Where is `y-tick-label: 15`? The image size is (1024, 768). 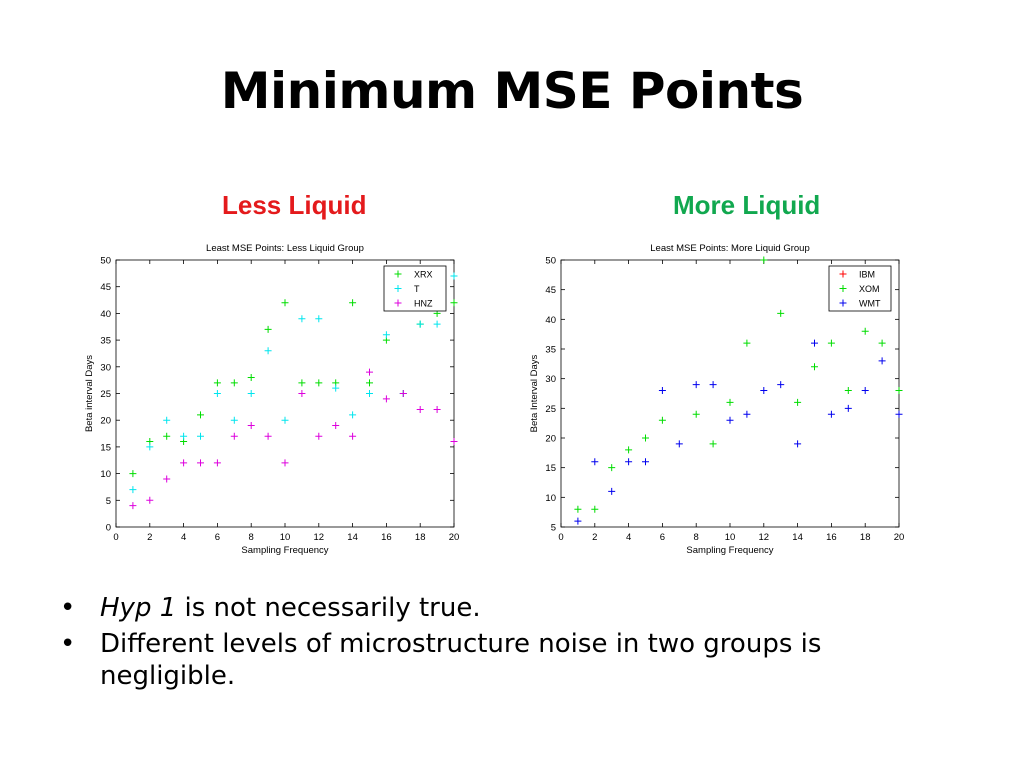
y-tick-label: 15 is located at coordinates (105, 447).